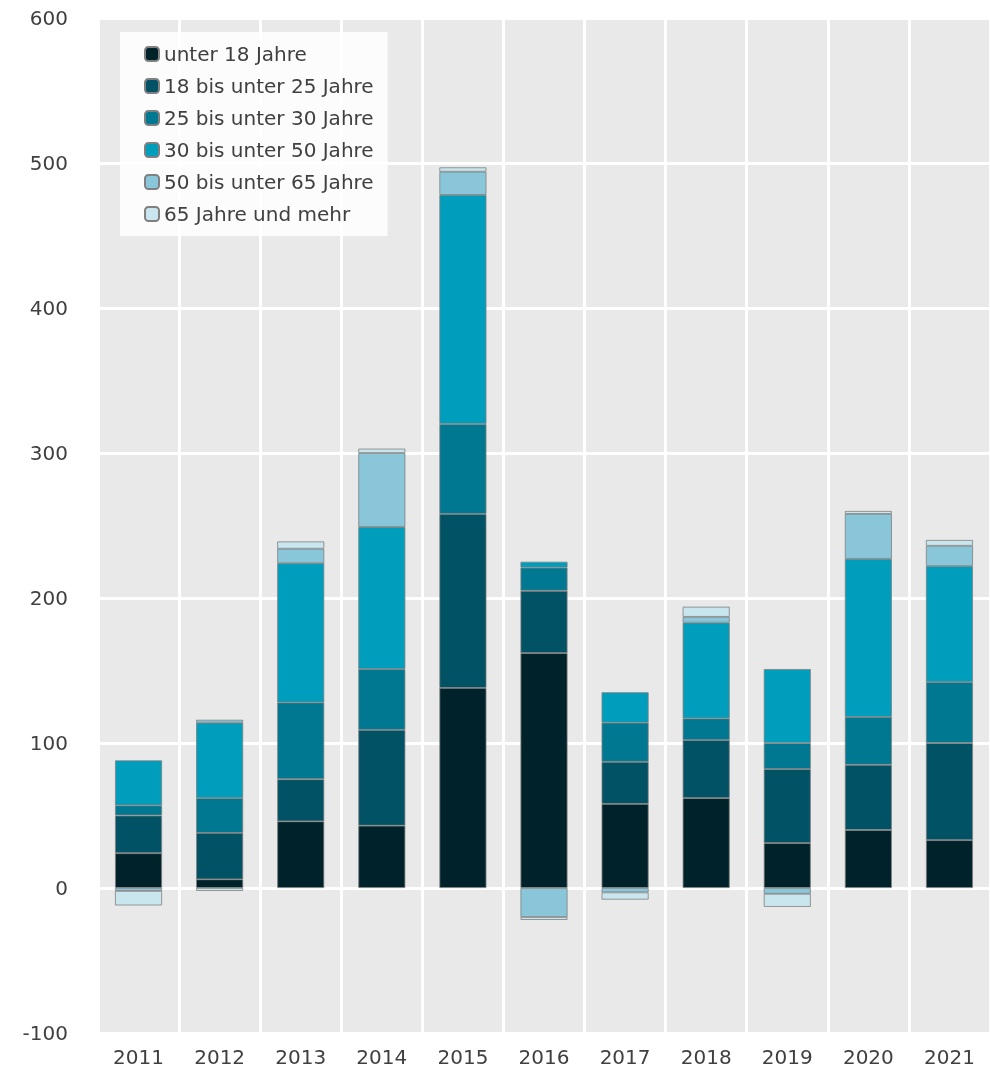 Image resolution: width=990 pixels, height=1083 pixels. I want to click on x-tick-label: 2011, so click(138, 1057).